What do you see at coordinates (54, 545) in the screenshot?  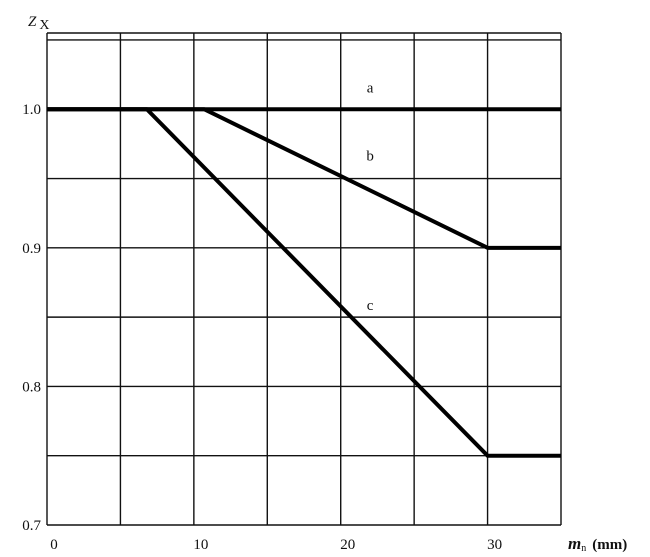 I see `x-tick-label: 0` at bounding box center [54, 545].